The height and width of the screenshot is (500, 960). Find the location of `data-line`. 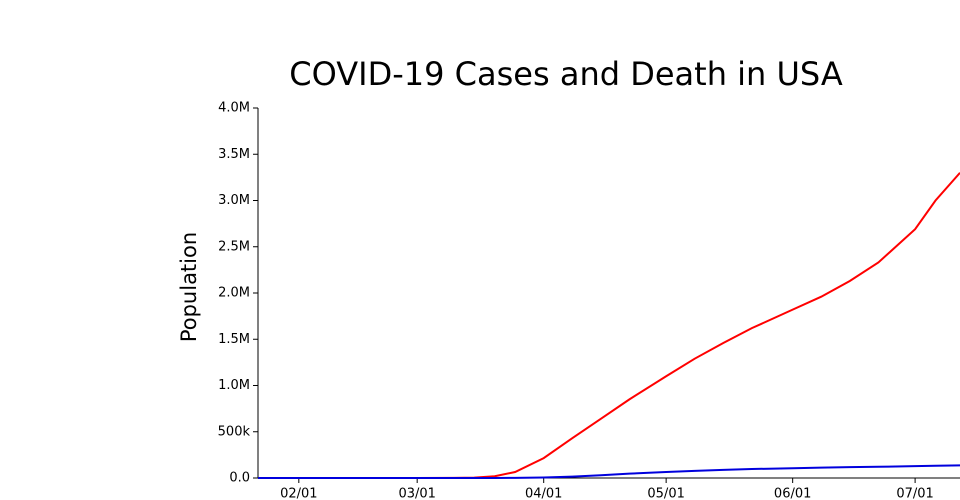

data-line is located at coordinates (609, 471).